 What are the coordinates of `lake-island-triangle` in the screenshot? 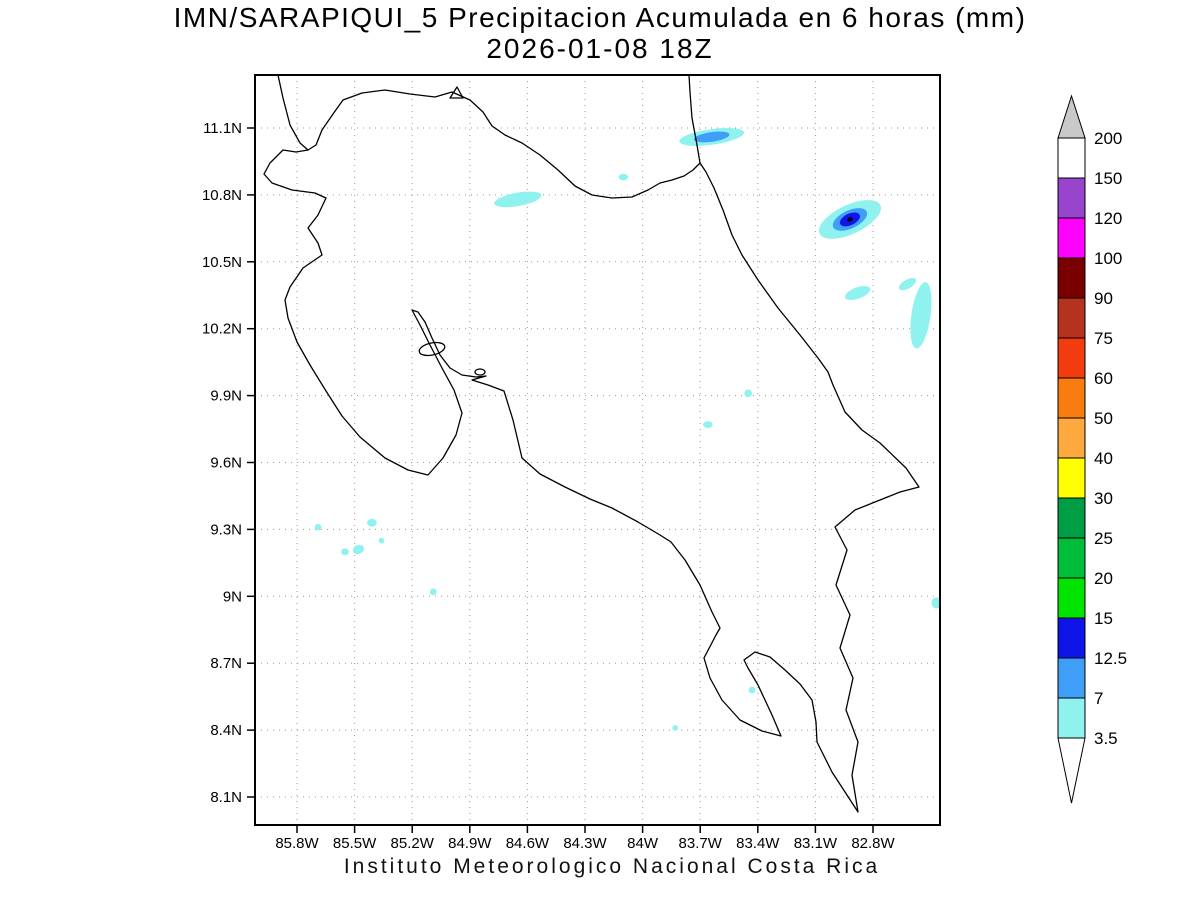 It's located at (456, 92).